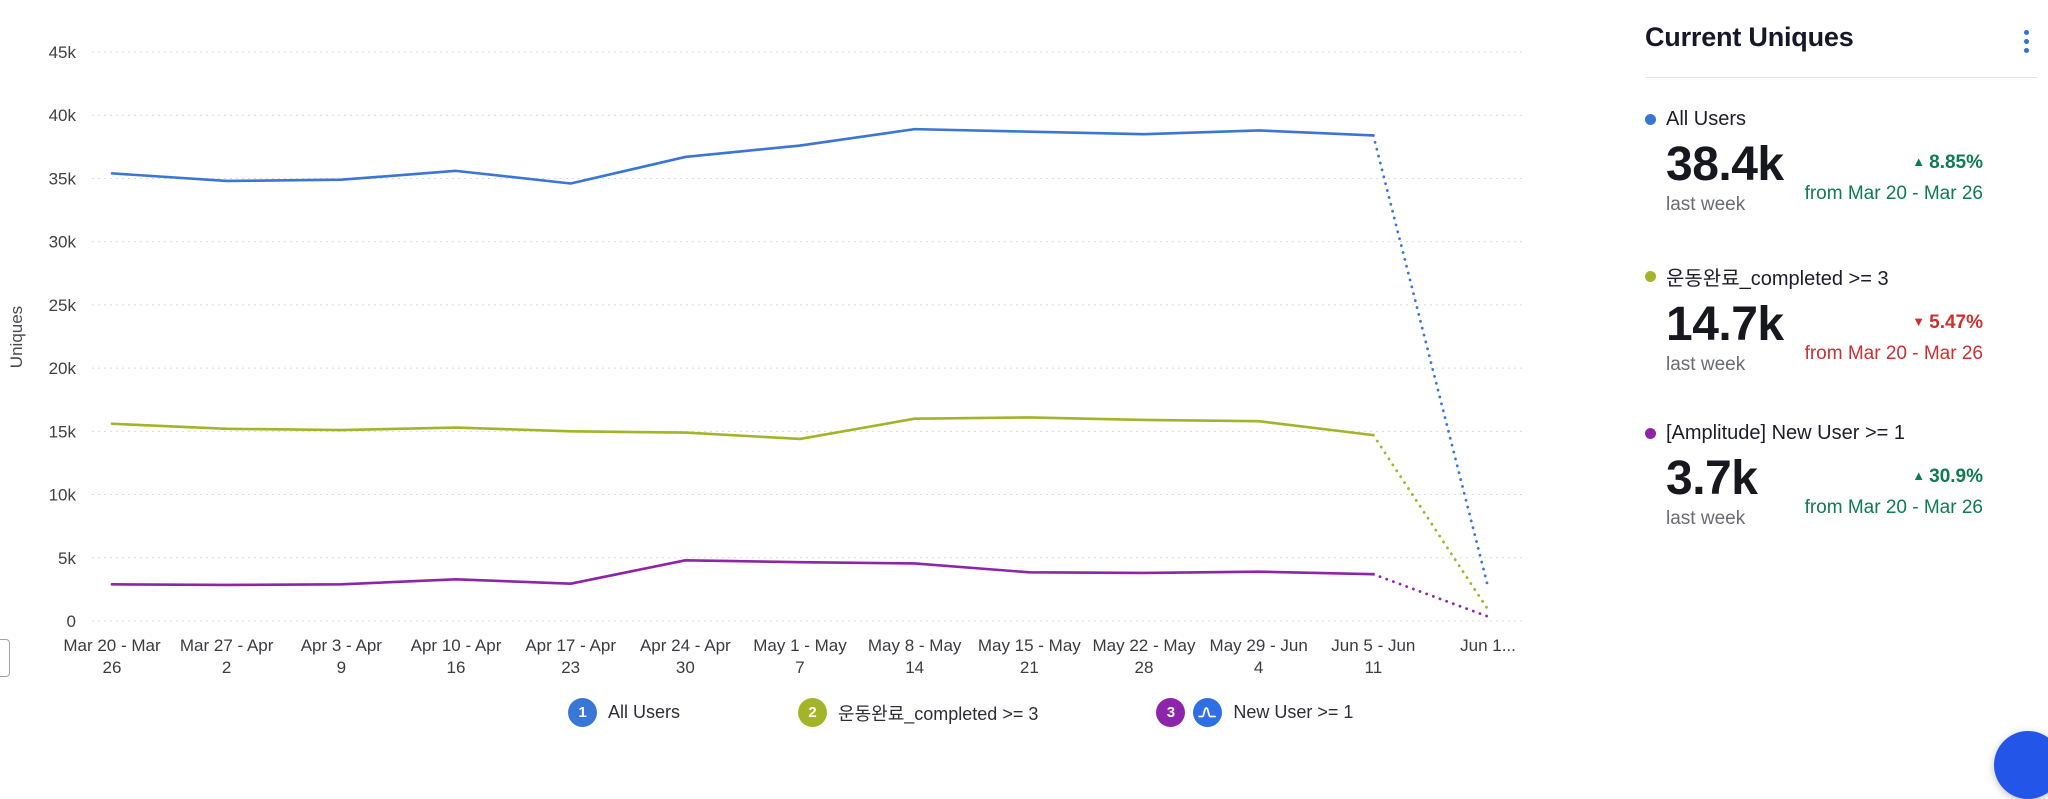 This screenshot has width=2048, height=799. Describe the element at coordinates (63, 178) in the screenshot. I see `y-tick-label: 35k` at that location.